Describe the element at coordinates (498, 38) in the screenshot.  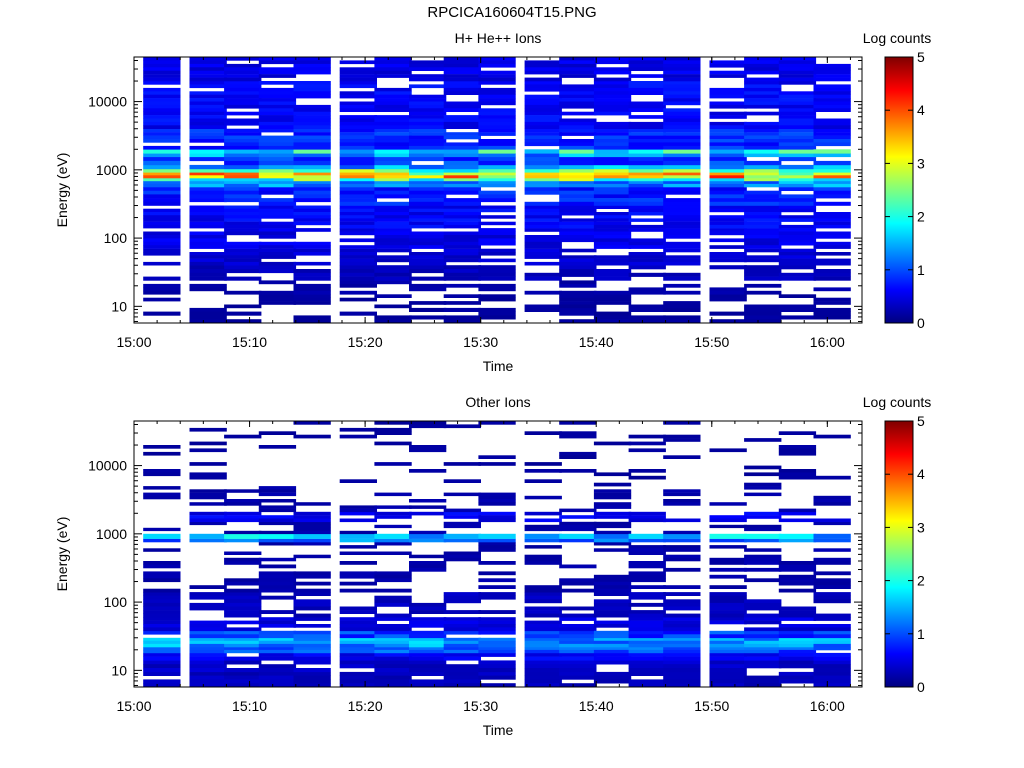
I see `panel-title: H+ He++ Ions` at that location.